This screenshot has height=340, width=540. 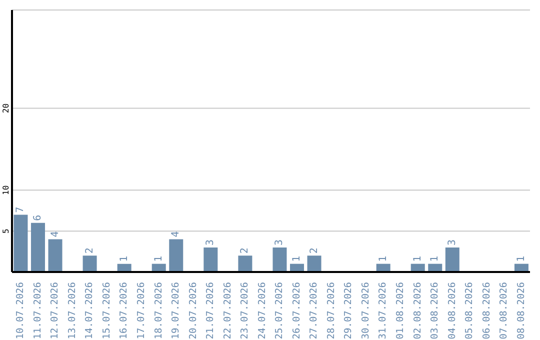 I want to click on x-tick-label: 29.07.2026, so click(x=348, y=311).